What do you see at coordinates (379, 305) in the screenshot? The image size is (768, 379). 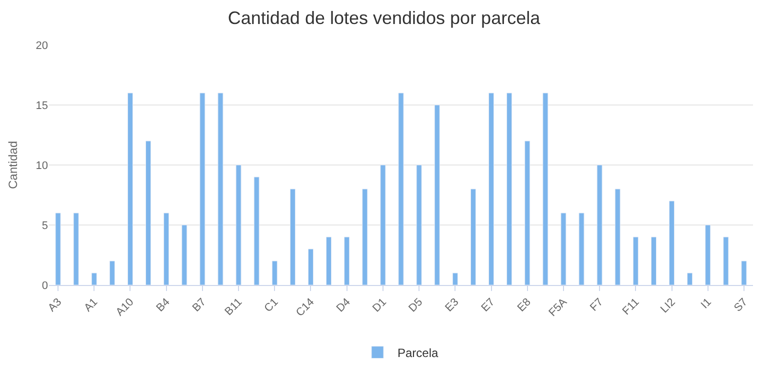 I see `x-tick-label: D1` at bounding box center [379, 305].